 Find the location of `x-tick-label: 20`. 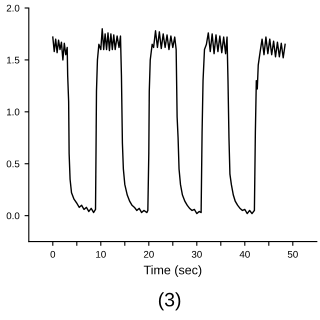

x-tick-label: 20 is located at coordinates (149, 254).